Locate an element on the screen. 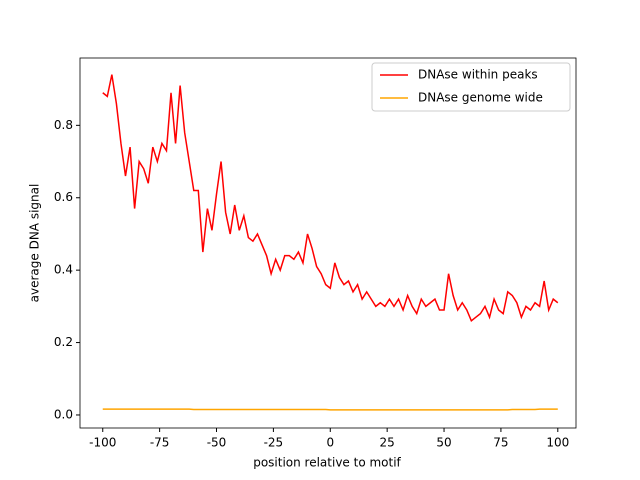  x-tick-label: 75 is located at coordinates (500, 443).